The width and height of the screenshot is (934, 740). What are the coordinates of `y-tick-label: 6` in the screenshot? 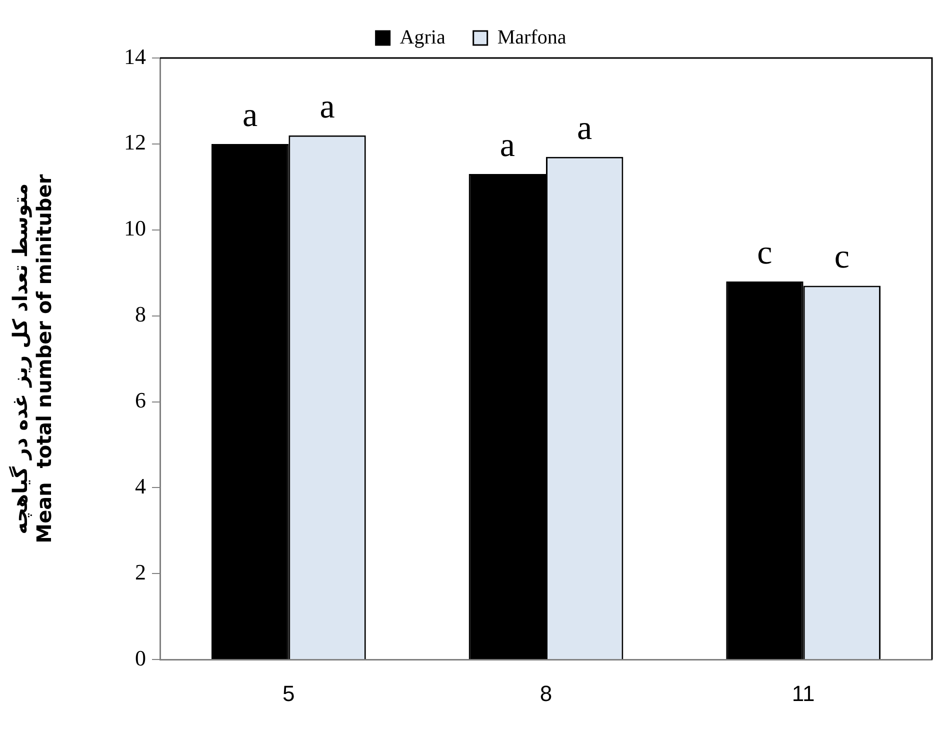 It's located at (140, 400).